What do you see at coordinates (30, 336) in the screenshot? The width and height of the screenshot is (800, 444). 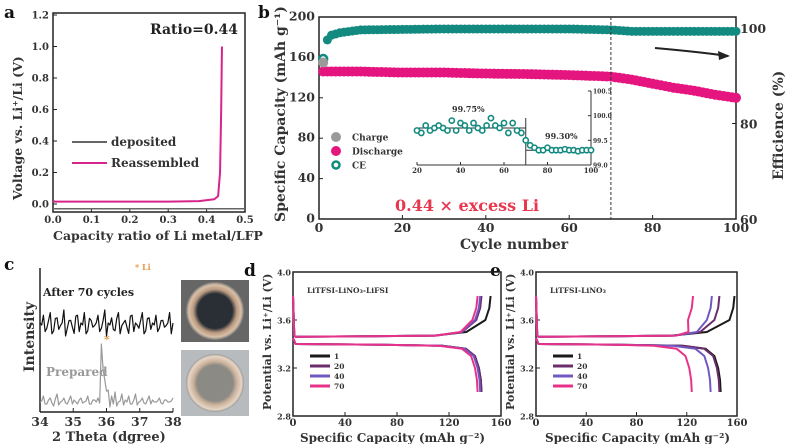 I see `y-axis-label: Intensity` at bounding box center [30, 336].